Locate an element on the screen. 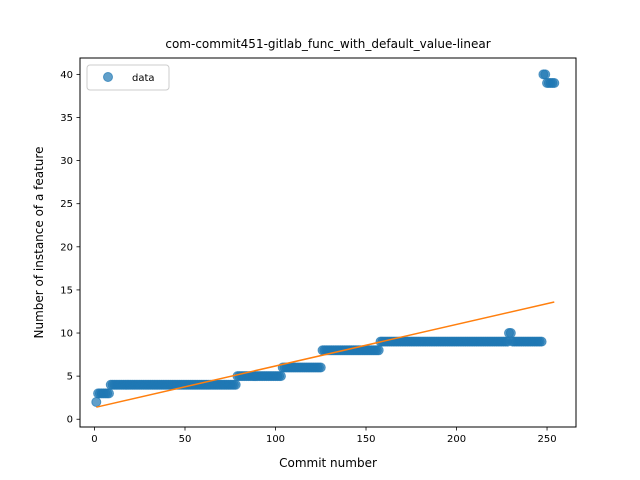  x-tick-label: 200 is located at coordinates (456, 439).